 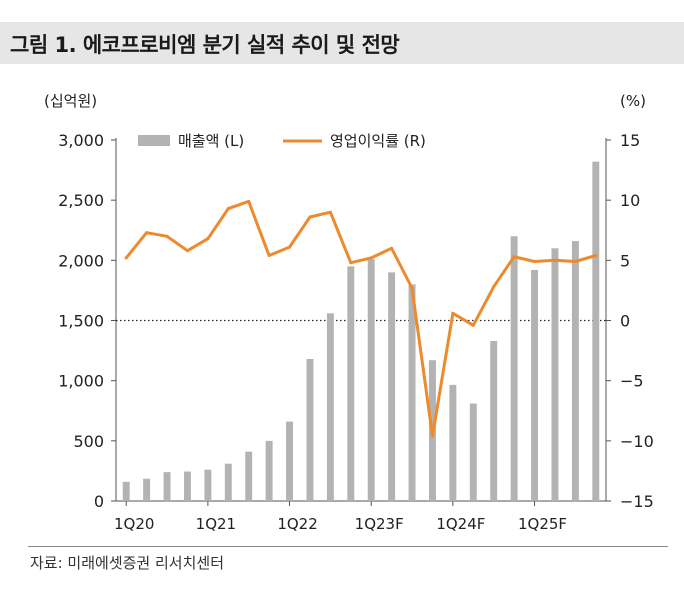 What do you see at coordinates (70, 101) in the screenshot?
I see `left-axis-unit: (십억원)` at bounding box center [70, 101].